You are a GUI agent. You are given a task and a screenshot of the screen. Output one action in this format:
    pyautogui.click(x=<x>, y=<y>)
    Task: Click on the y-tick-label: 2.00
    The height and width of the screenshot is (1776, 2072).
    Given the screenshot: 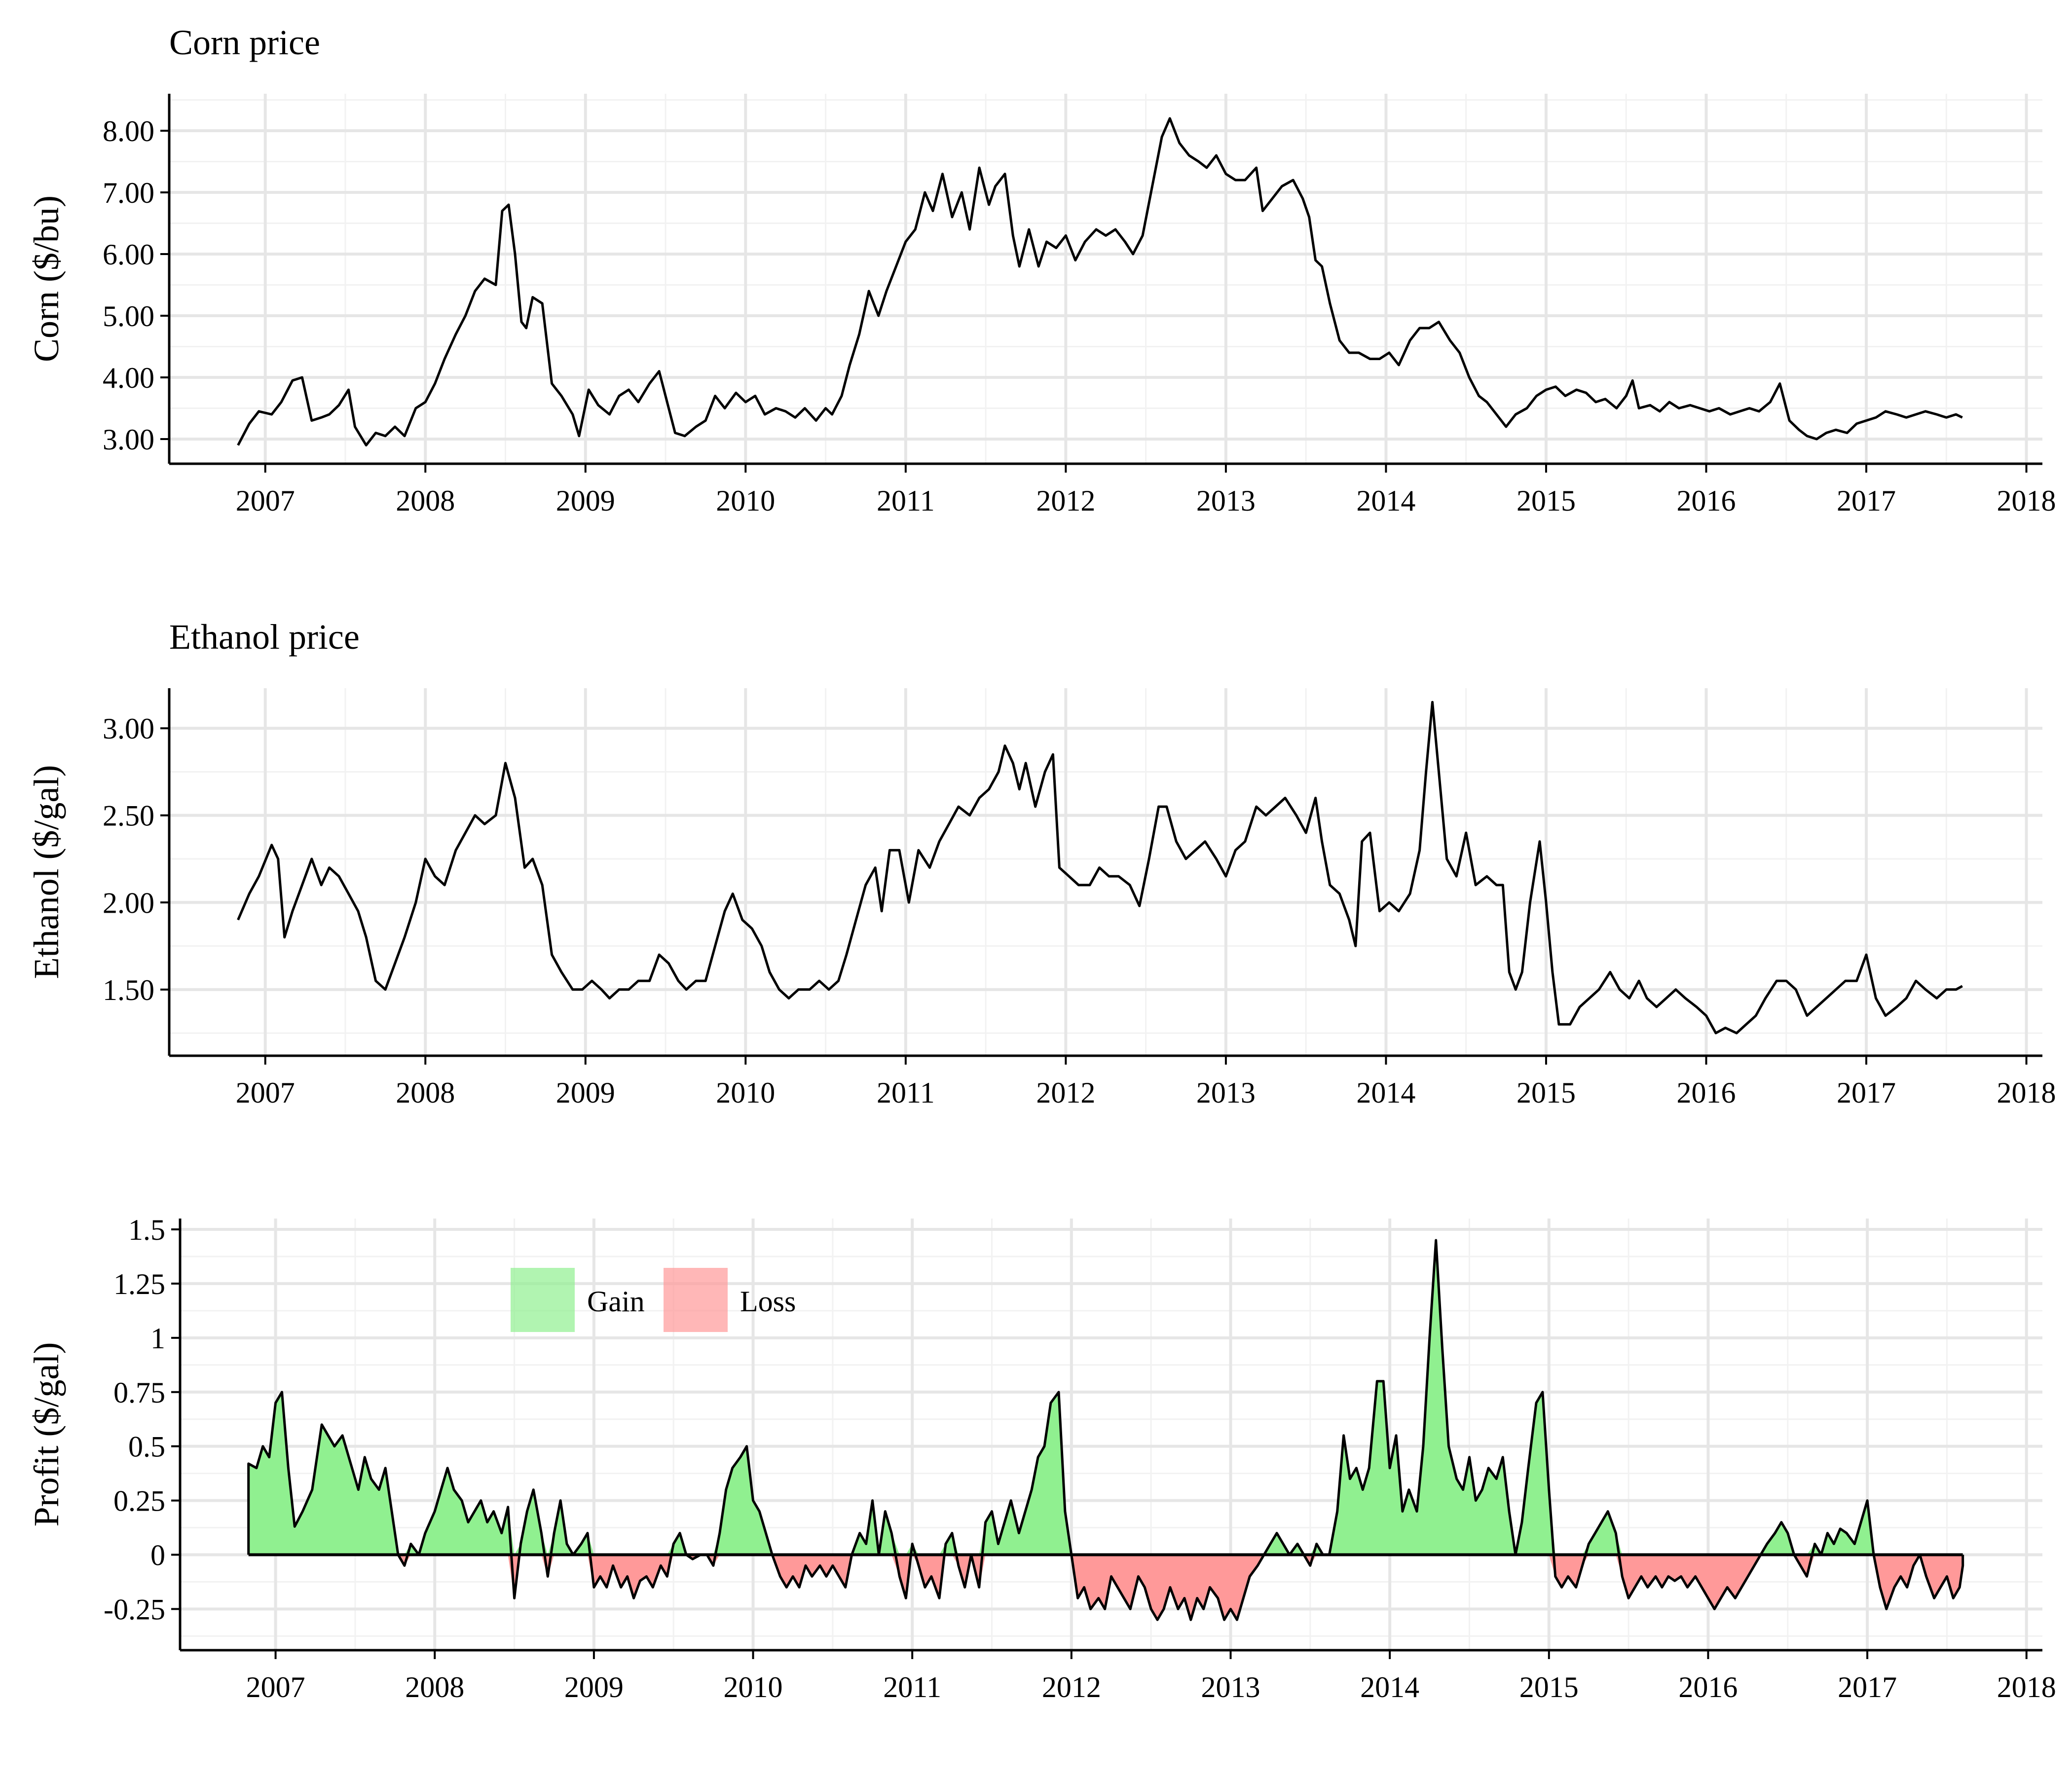 What is the action you would take?
    pyautogui.click(x=128, y=903)
    